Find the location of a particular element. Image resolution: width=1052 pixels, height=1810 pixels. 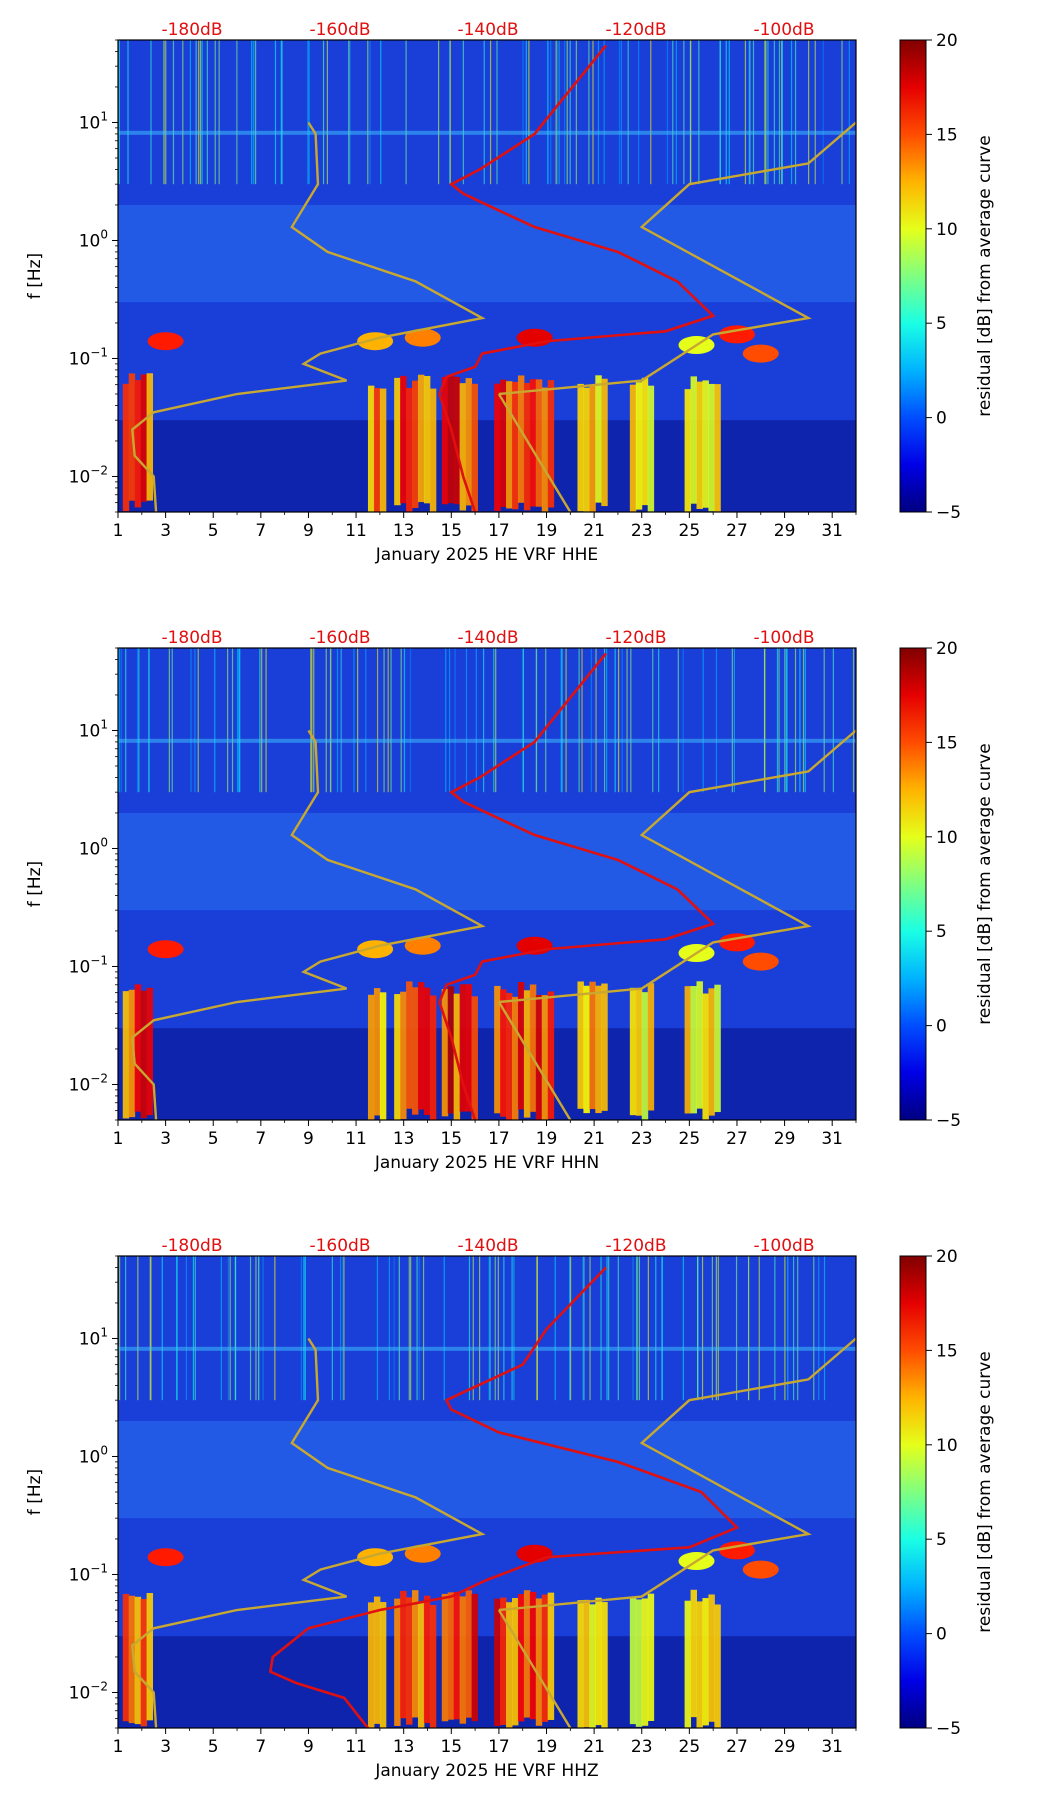

x-tick-label: 15 is located at coordinates (451, 1139).